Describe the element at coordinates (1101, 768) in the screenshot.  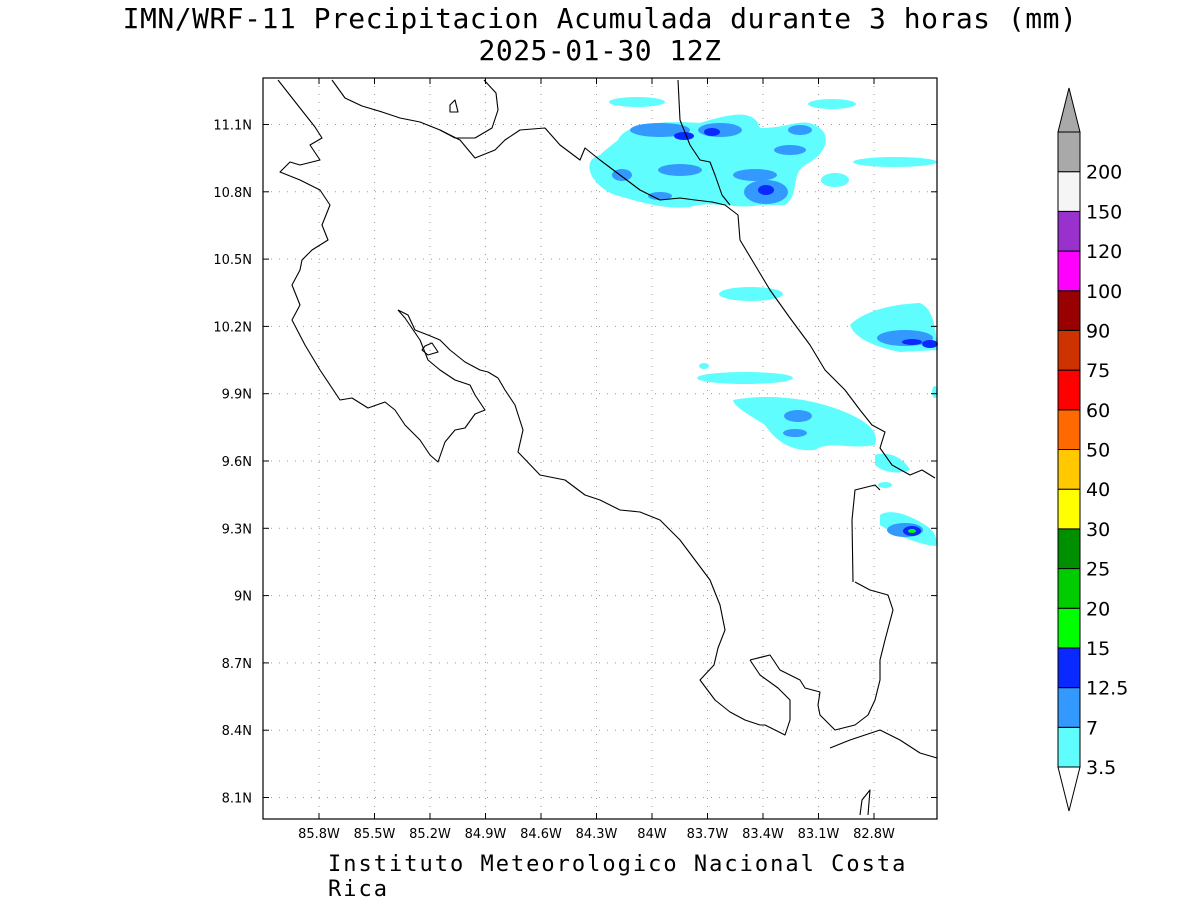
I see `colorbar-label: 3.5` at that location.